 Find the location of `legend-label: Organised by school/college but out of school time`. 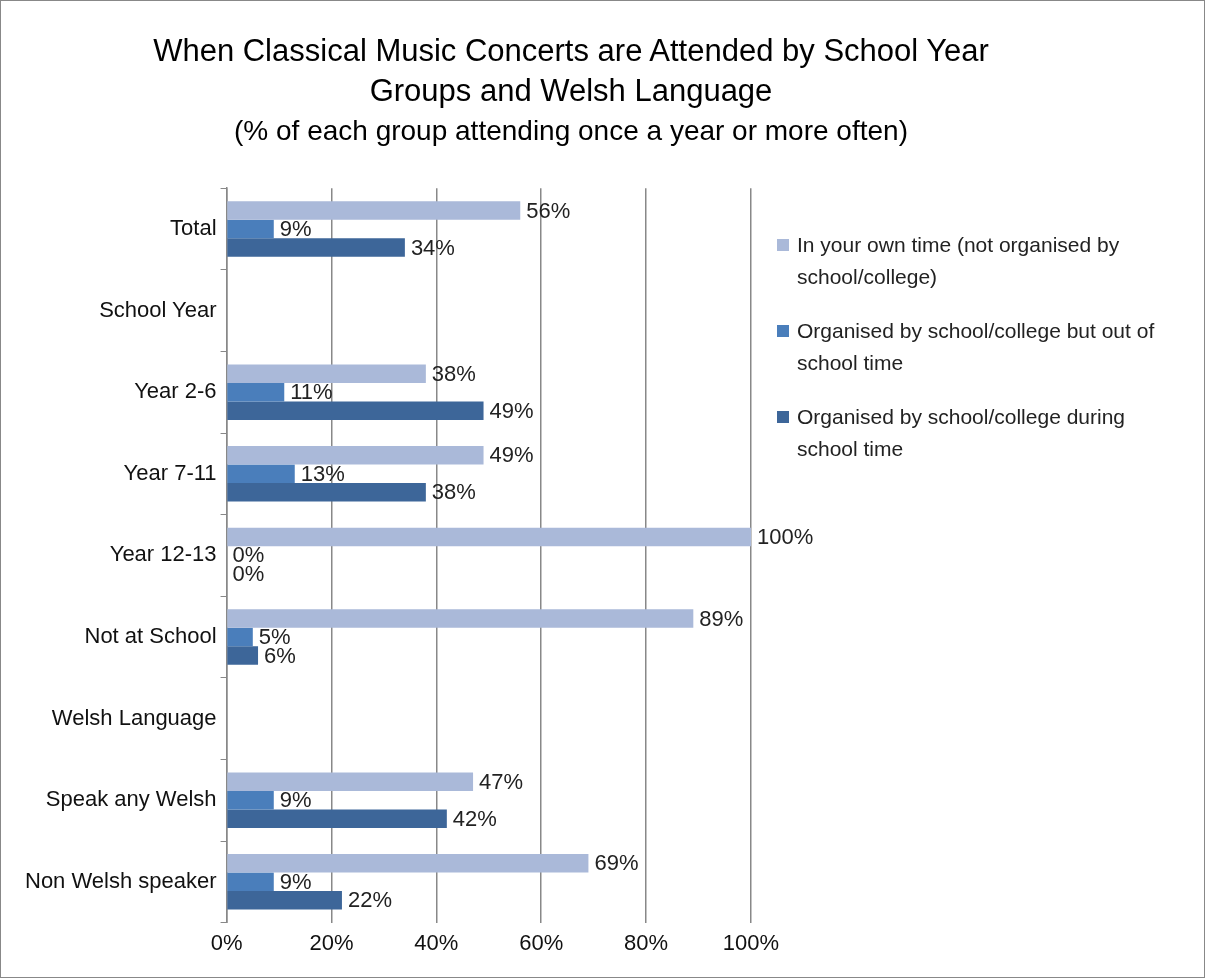

legend-label: Organised by school/college but out of school time is located at coordinates (976, 347).